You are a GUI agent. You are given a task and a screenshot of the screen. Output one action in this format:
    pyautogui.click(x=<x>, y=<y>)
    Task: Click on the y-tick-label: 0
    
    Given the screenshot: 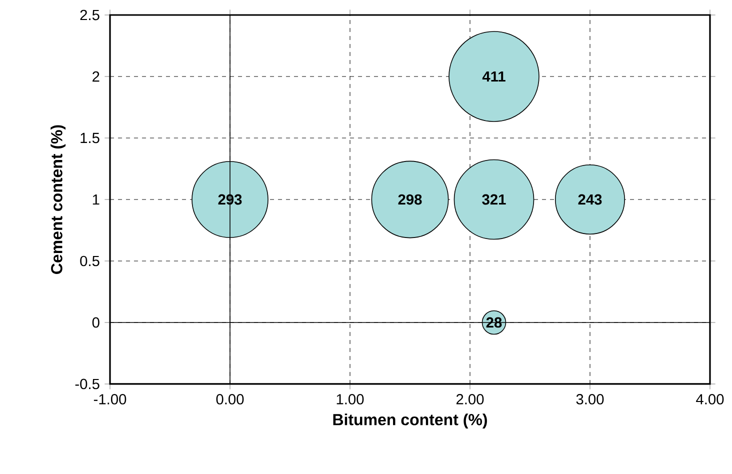 What is the action you would take?
    pyautogui.click(x=96, y=322)
    